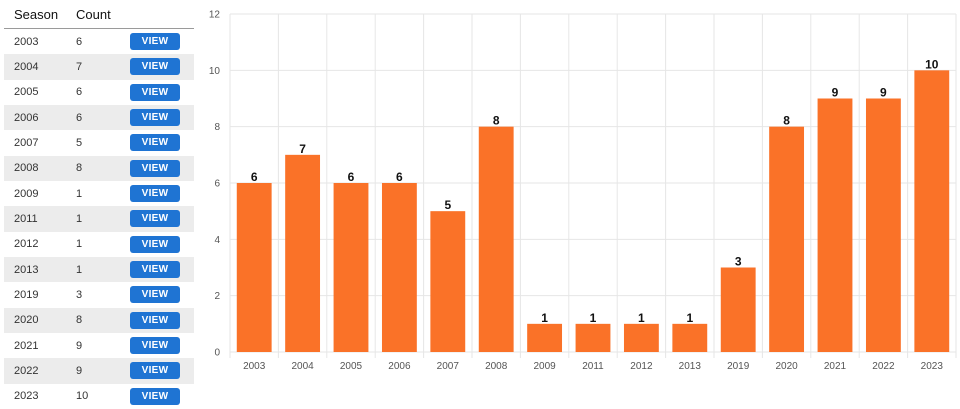  Describe the element at coordinates (217, 240) in the screenshot. I see `y-tick-label: 4` at that location.